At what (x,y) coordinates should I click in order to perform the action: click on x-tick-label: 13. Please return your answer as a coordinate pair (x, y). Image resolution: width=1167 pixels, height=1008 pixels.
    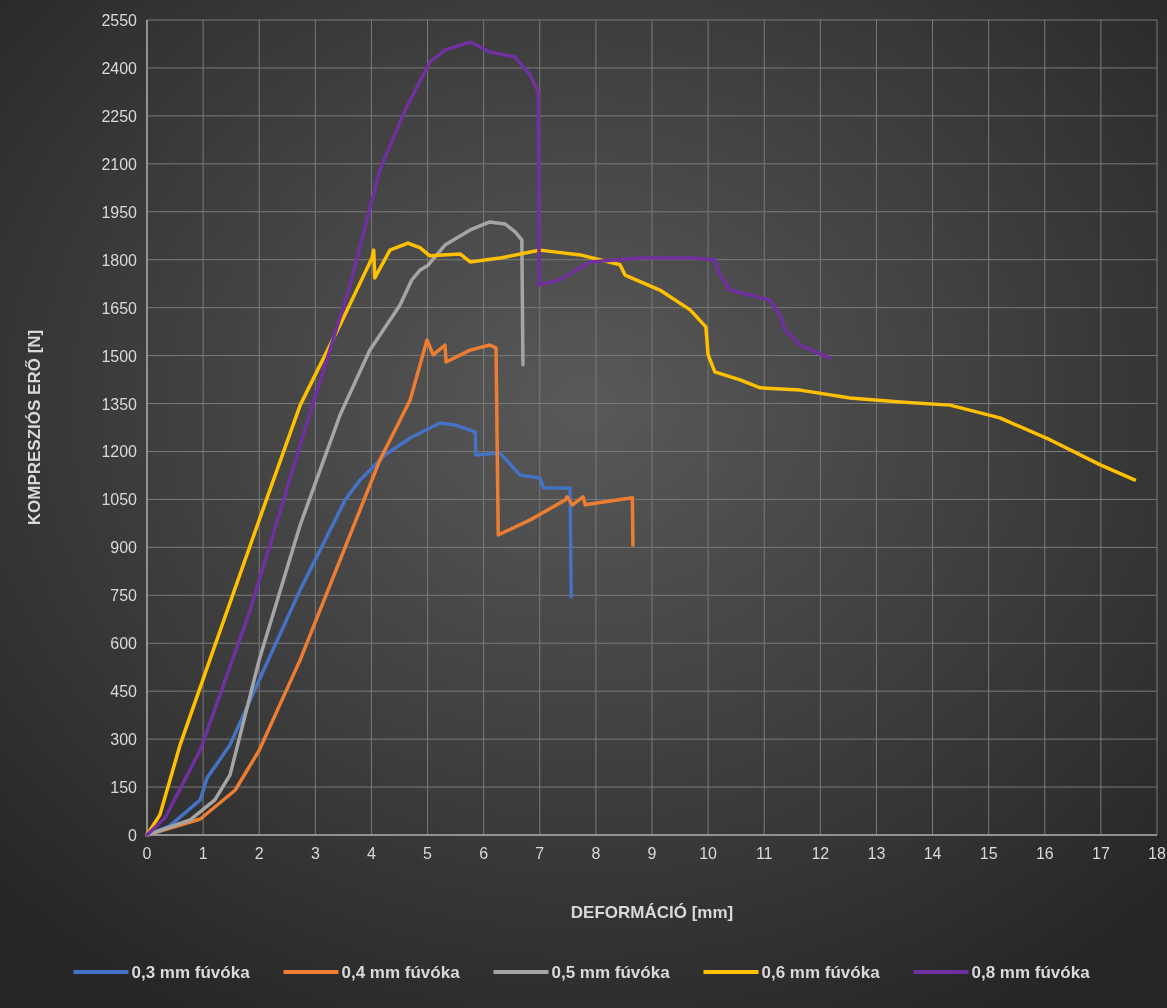
    Looking at the image, I should click on (876, 853).